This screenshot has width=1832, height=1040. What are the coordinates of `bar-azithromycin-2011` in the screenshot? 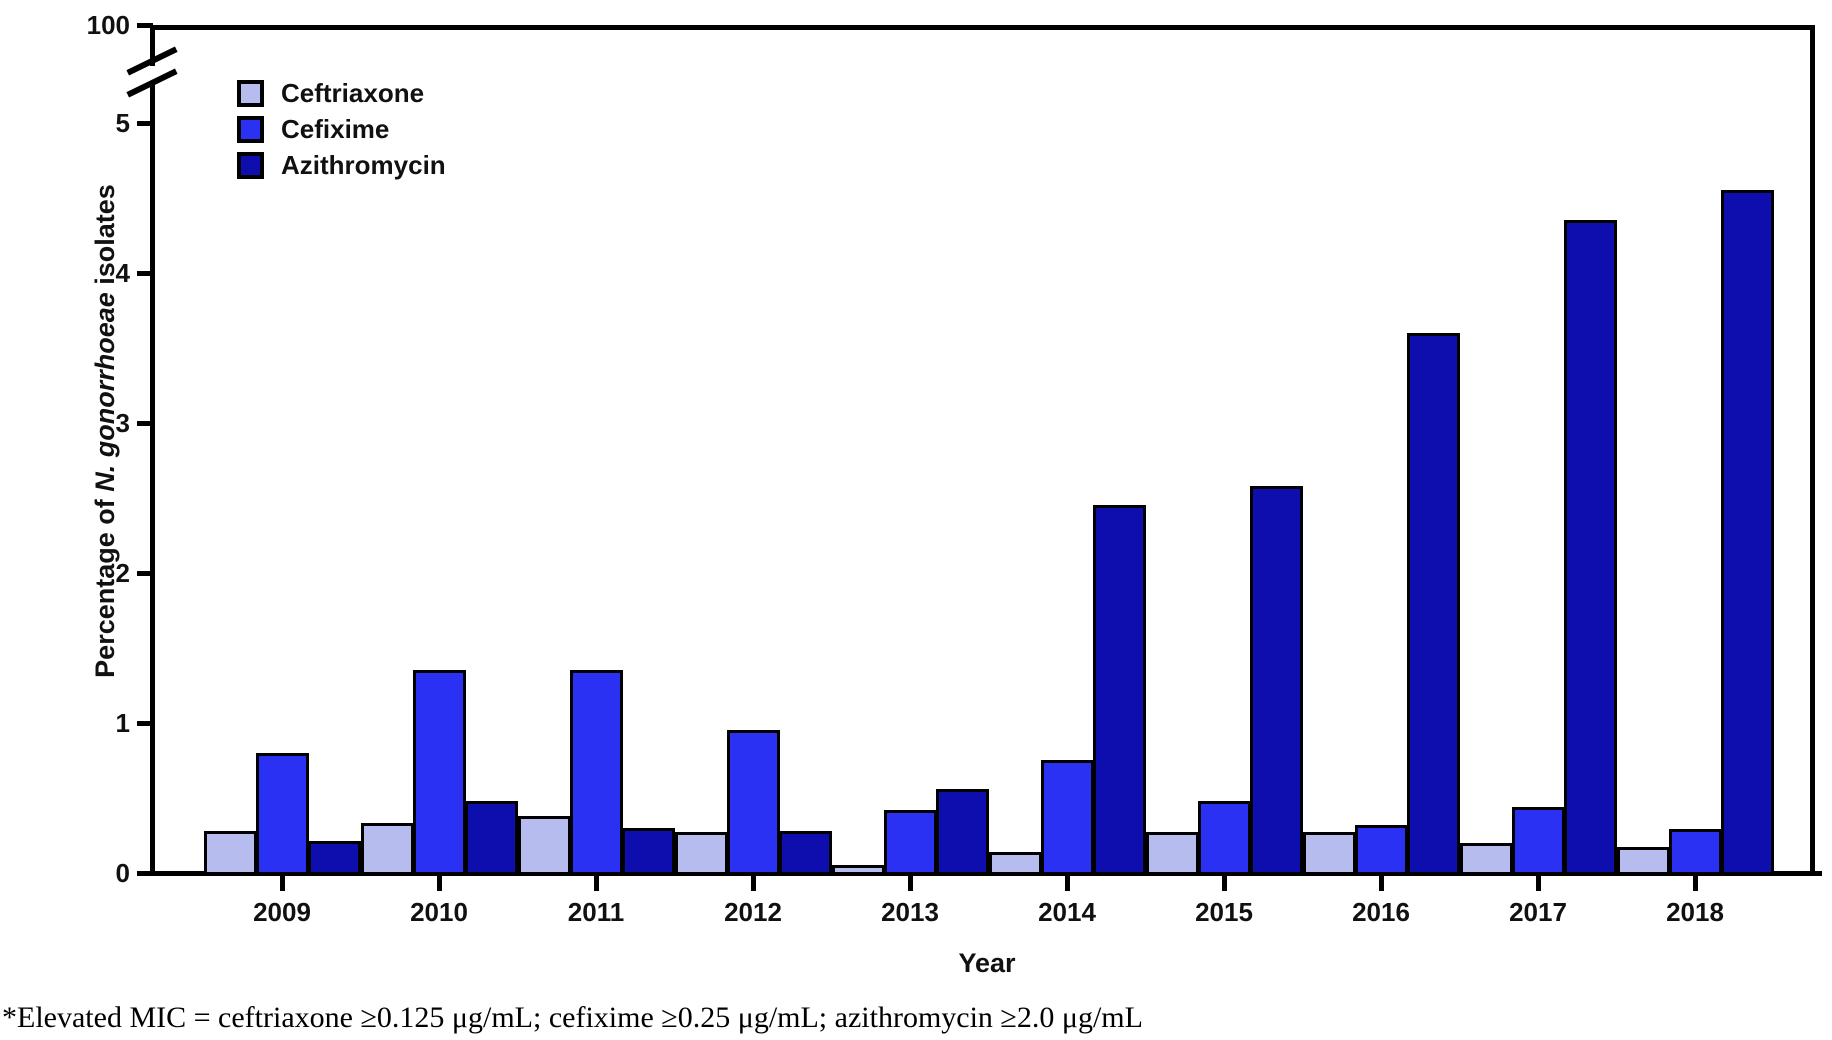 It's located at (648, 851).